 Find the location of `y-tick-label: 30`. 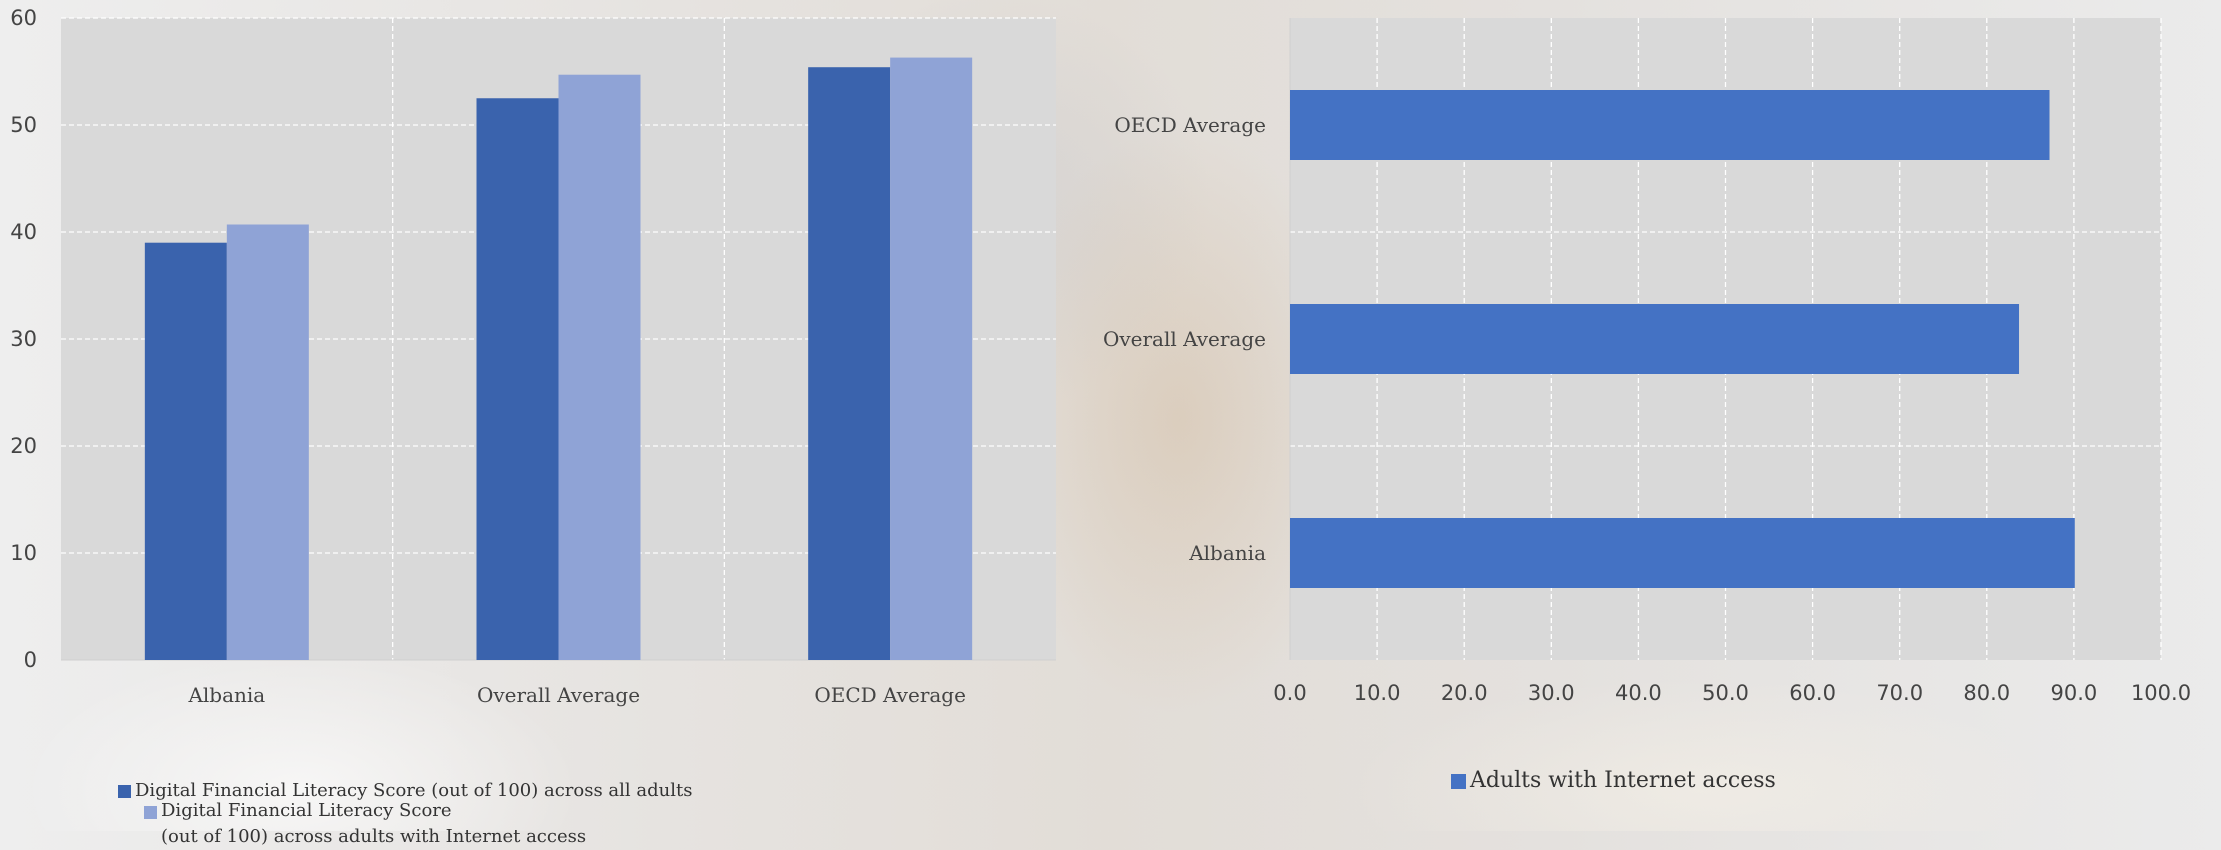

y-tick-label: 30 is located at coordinates (23, 339).